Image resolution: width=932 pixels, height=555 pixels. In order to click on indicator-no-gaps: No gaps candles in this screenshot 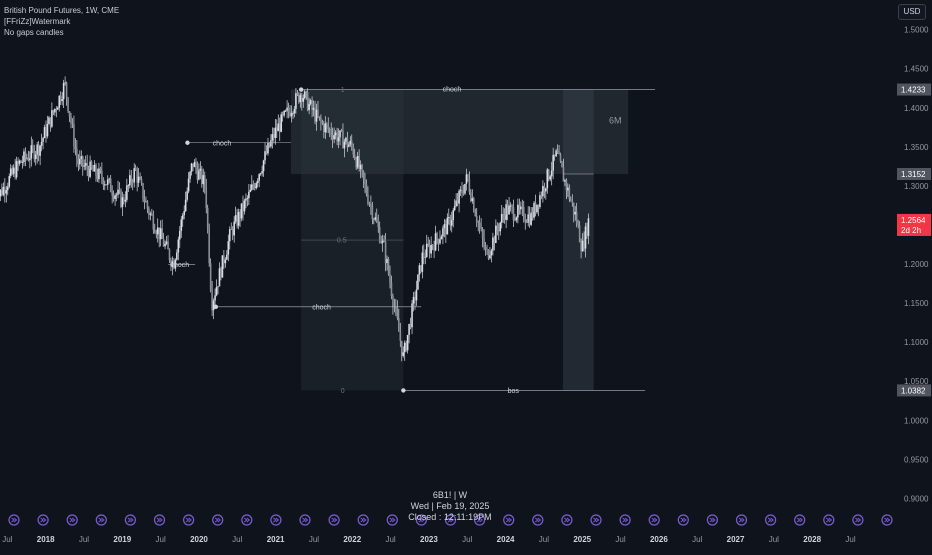, I will do `click(34, 32)`.